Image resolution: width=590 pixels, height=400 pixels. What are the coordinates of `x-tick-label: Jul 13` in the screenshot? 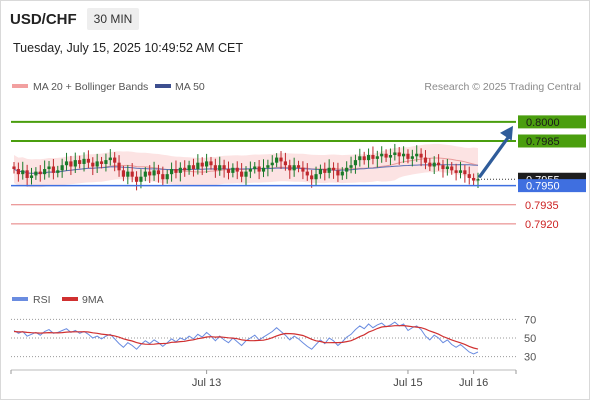 It's located at (206, 383).